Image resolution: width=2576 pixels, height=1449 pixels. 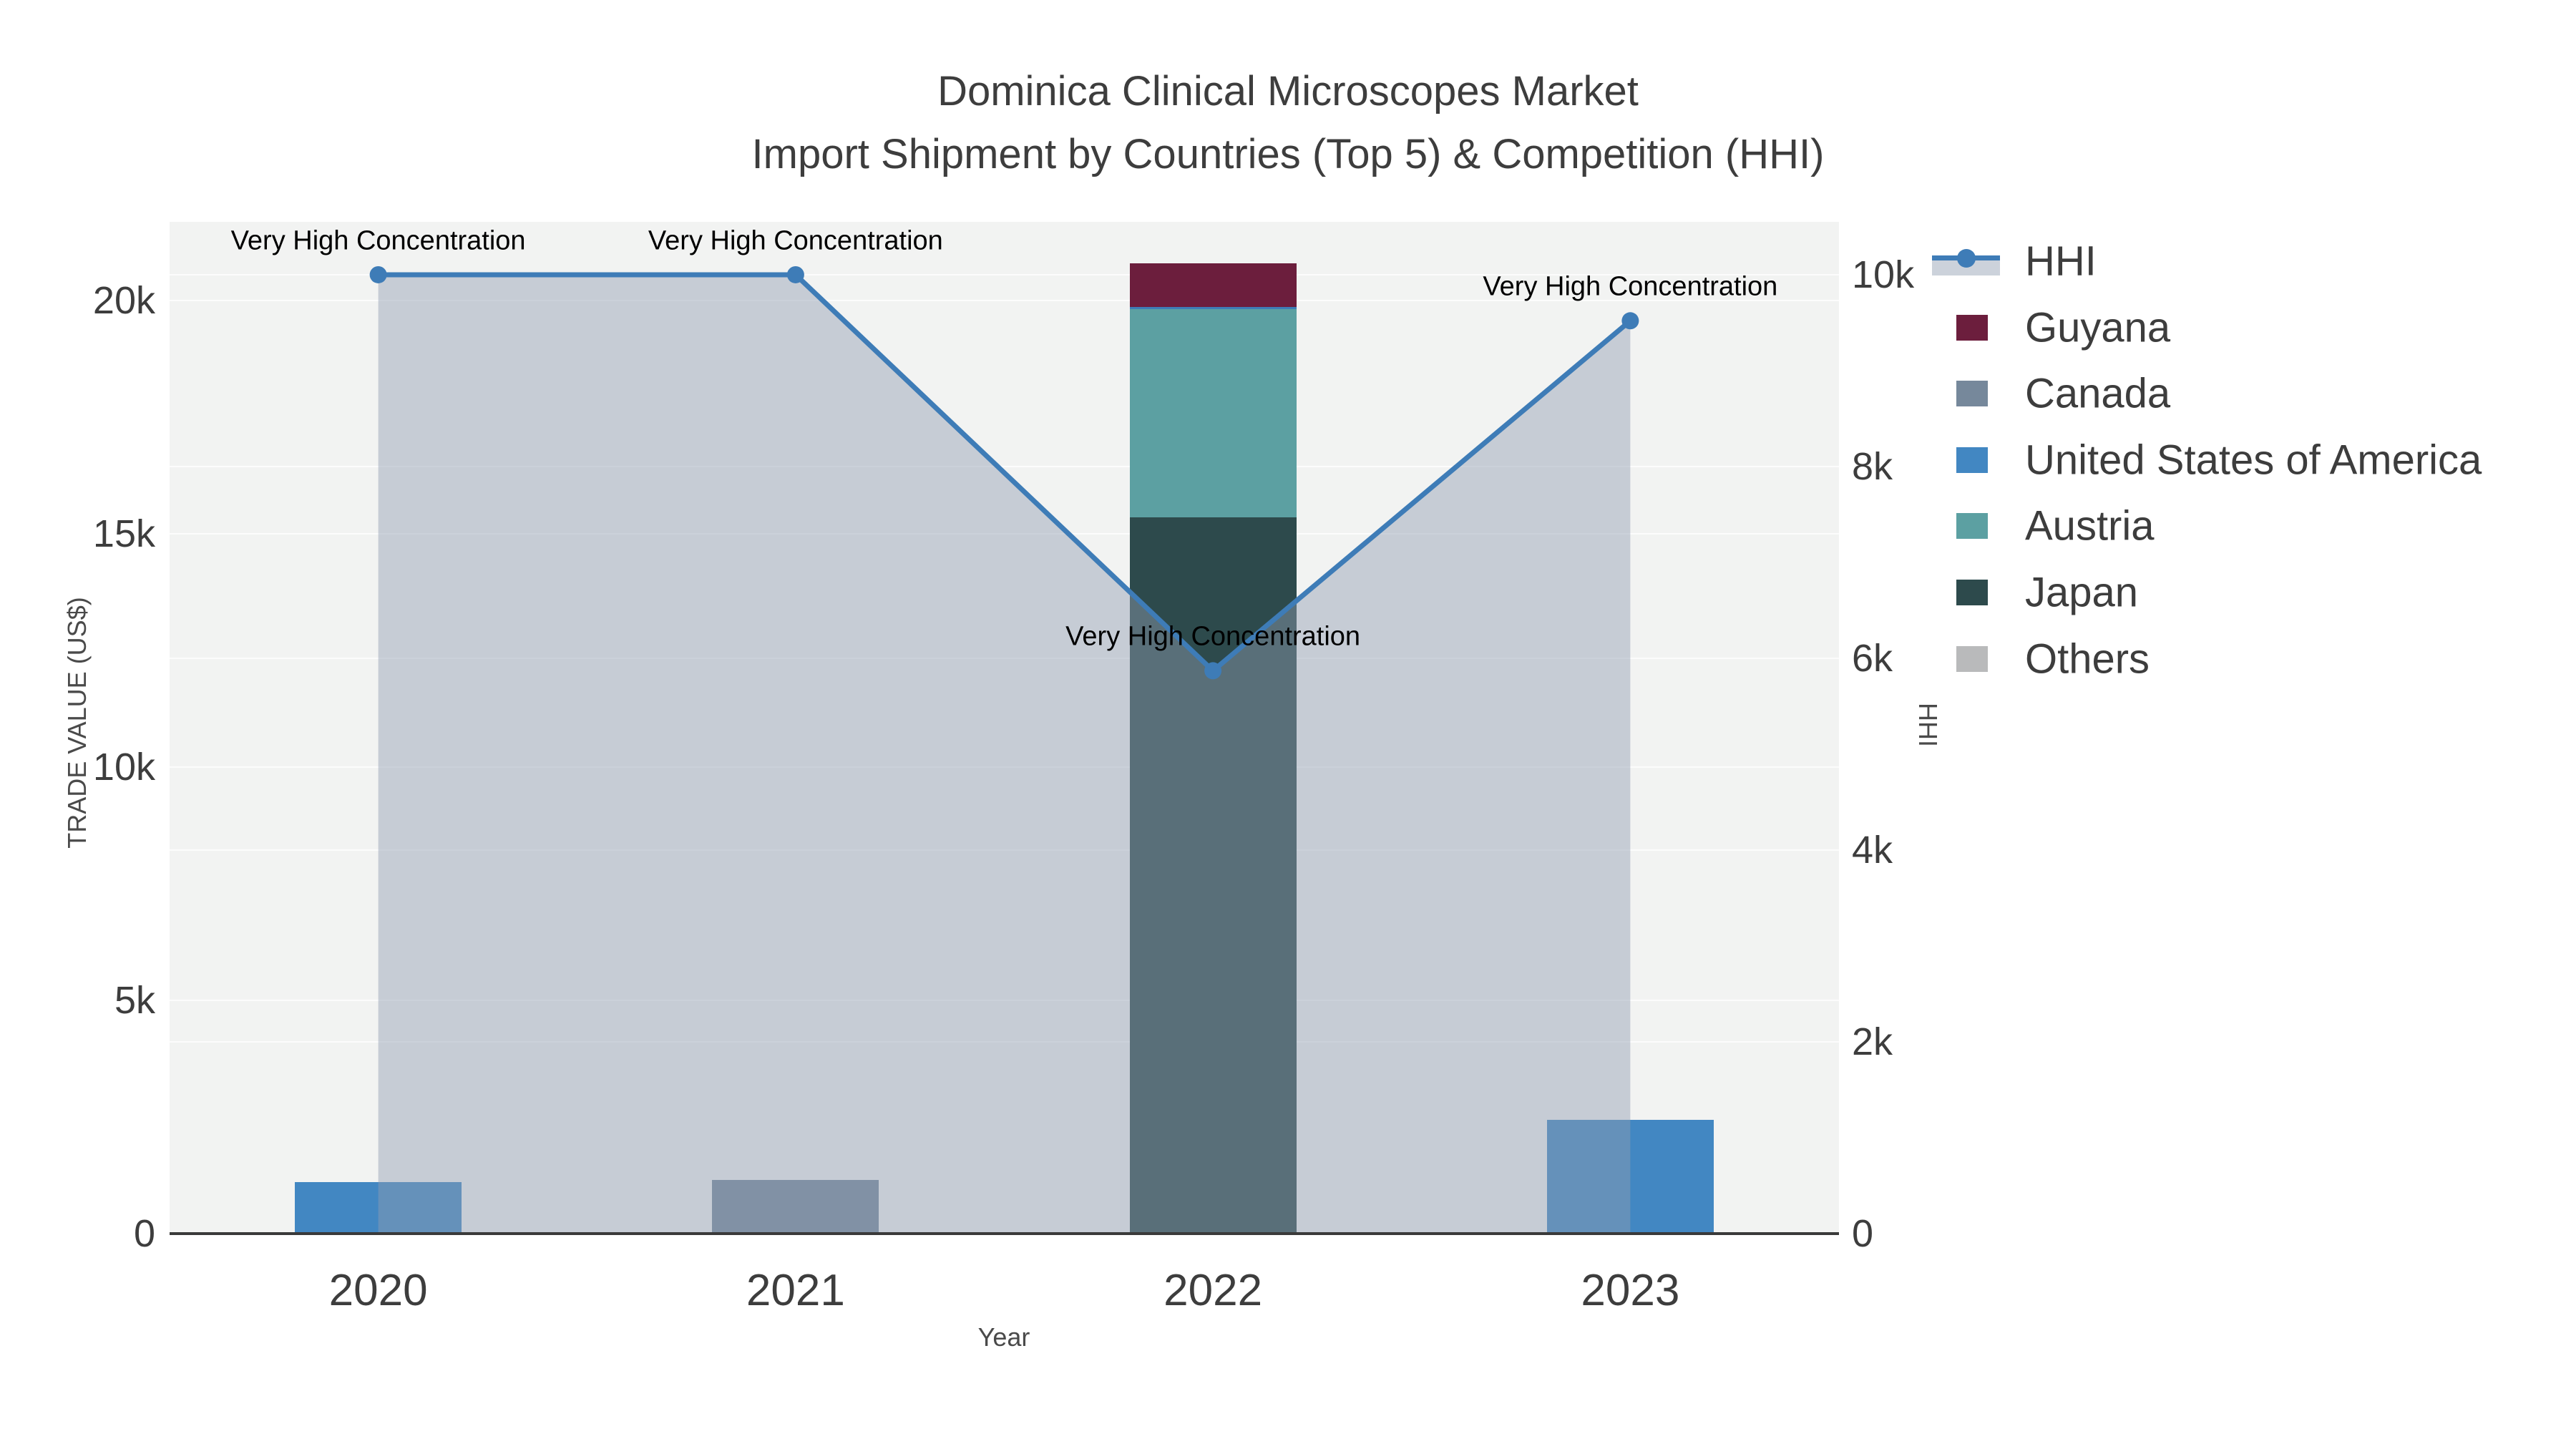 What do you see at coordinates (1004, 1233) in the screenshot?
I see `x-axis-line` at bounding box center [1004, 1233].